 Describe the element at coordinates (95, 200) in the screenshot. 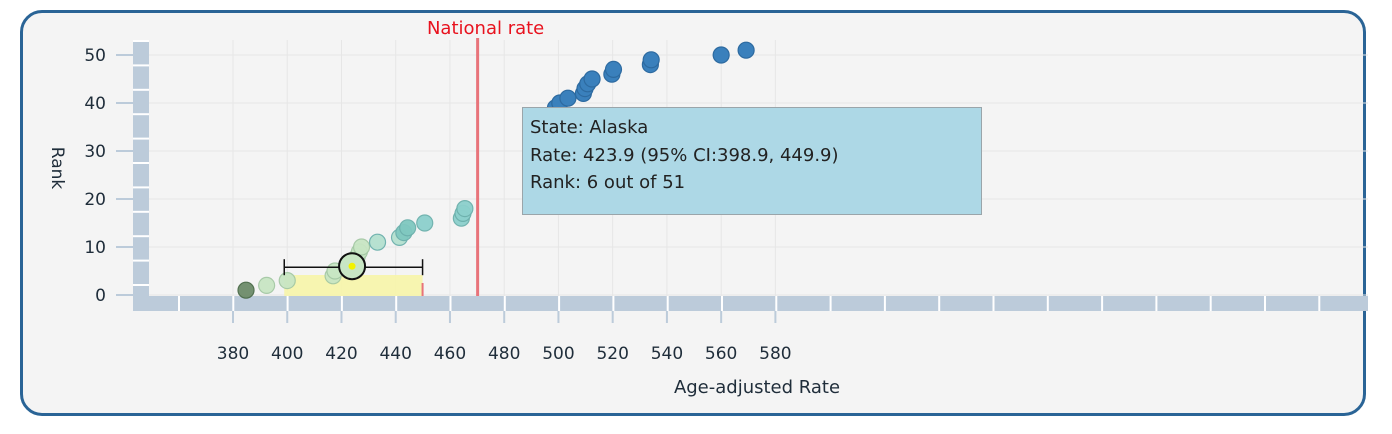

I see `y-tick-label: 20` at that location.